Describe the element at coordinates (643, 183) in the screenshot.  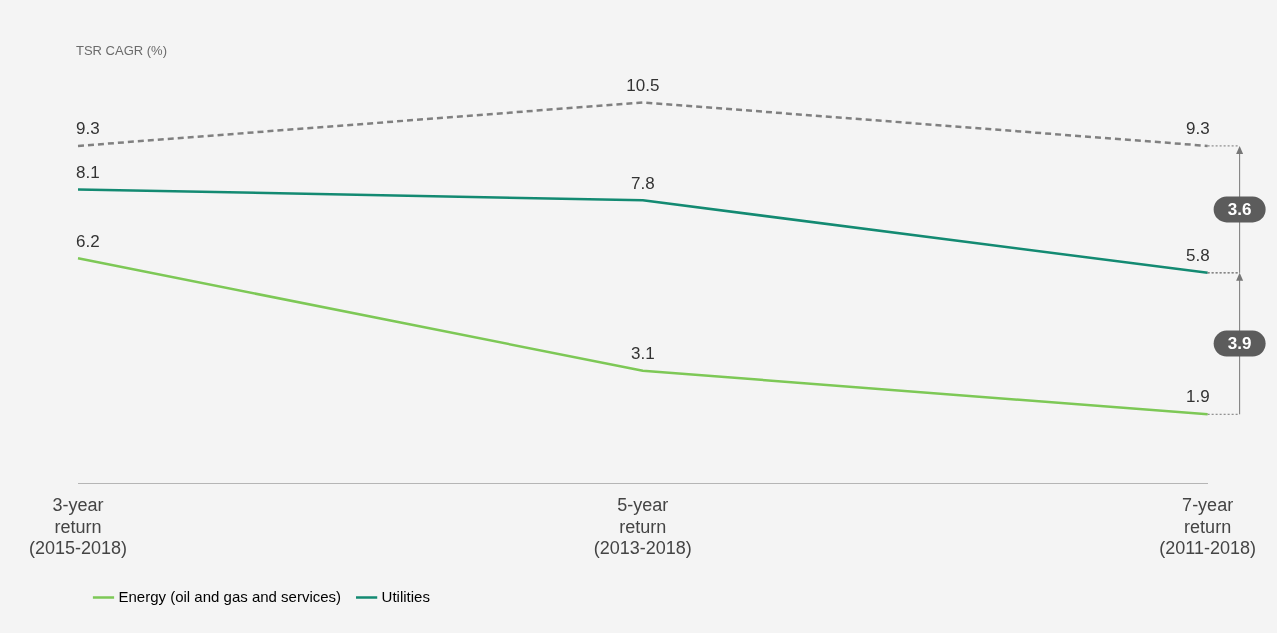
I see `data-label: 7.8` at that location.